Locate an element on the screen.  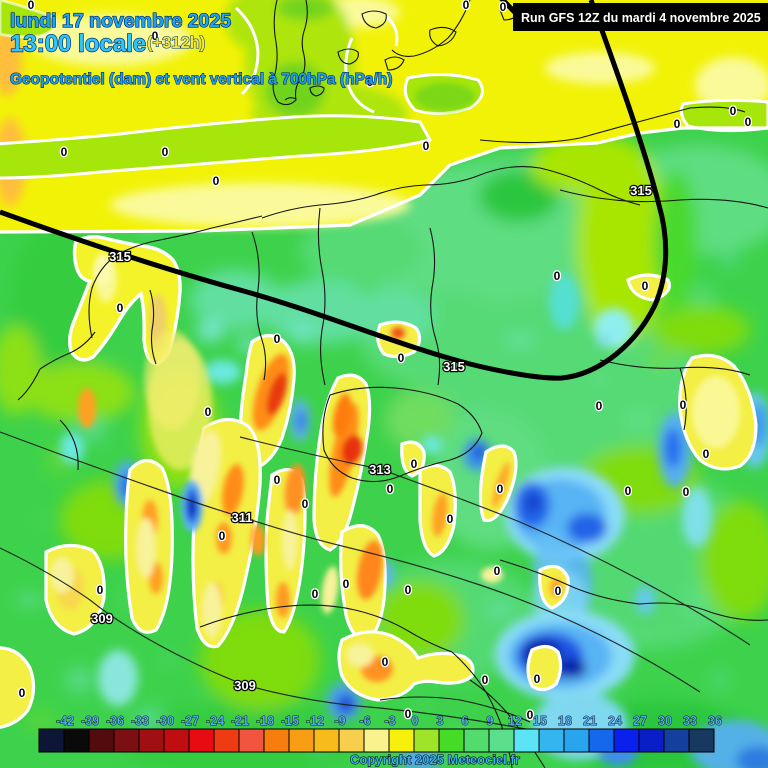
svg-text: 24 is located at coordinates (615, 721).